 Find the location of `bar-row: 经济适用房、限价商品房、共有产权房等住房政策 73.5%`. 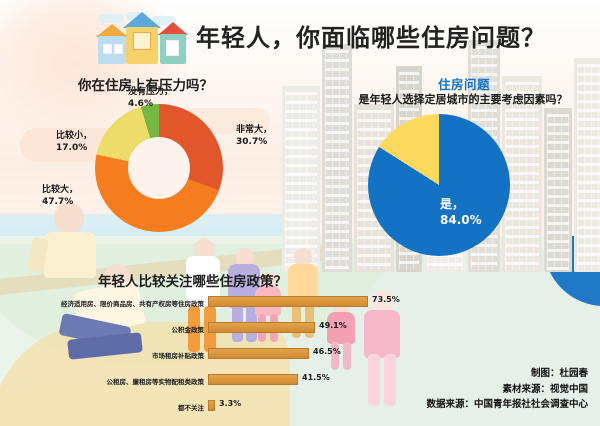

bar-row: 经济适用房、限价商品房、共有产权房等住房政策 73.5% is located at coordinates (212, 305).